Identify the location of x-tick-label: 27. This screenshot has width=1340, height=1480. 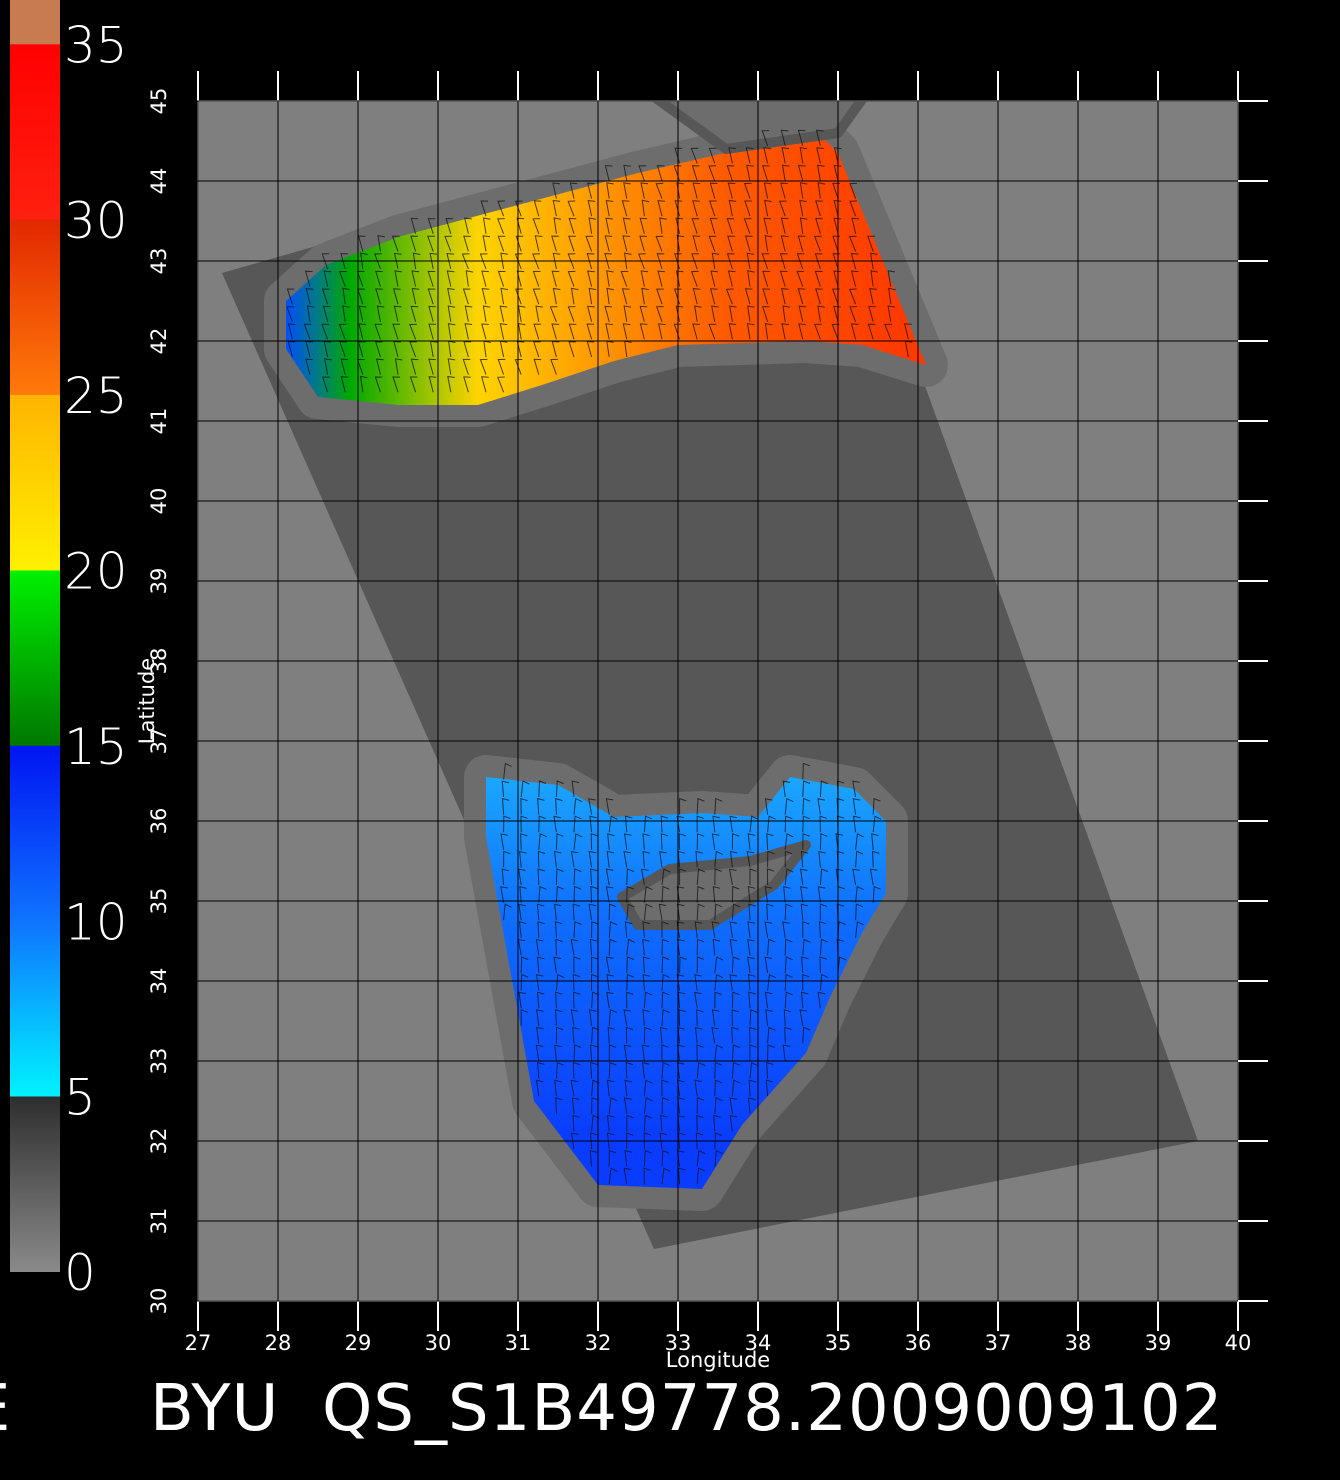
(198, 1343).